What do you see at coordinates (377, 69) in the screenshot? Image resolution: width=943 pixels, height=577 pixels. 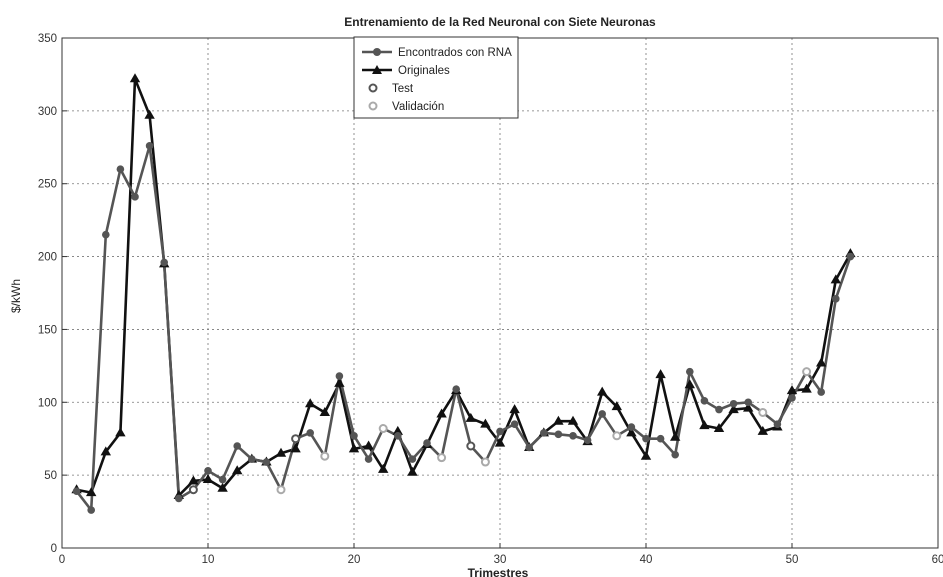 I see `legend-marker-originales` at bounding box center [377, 69].